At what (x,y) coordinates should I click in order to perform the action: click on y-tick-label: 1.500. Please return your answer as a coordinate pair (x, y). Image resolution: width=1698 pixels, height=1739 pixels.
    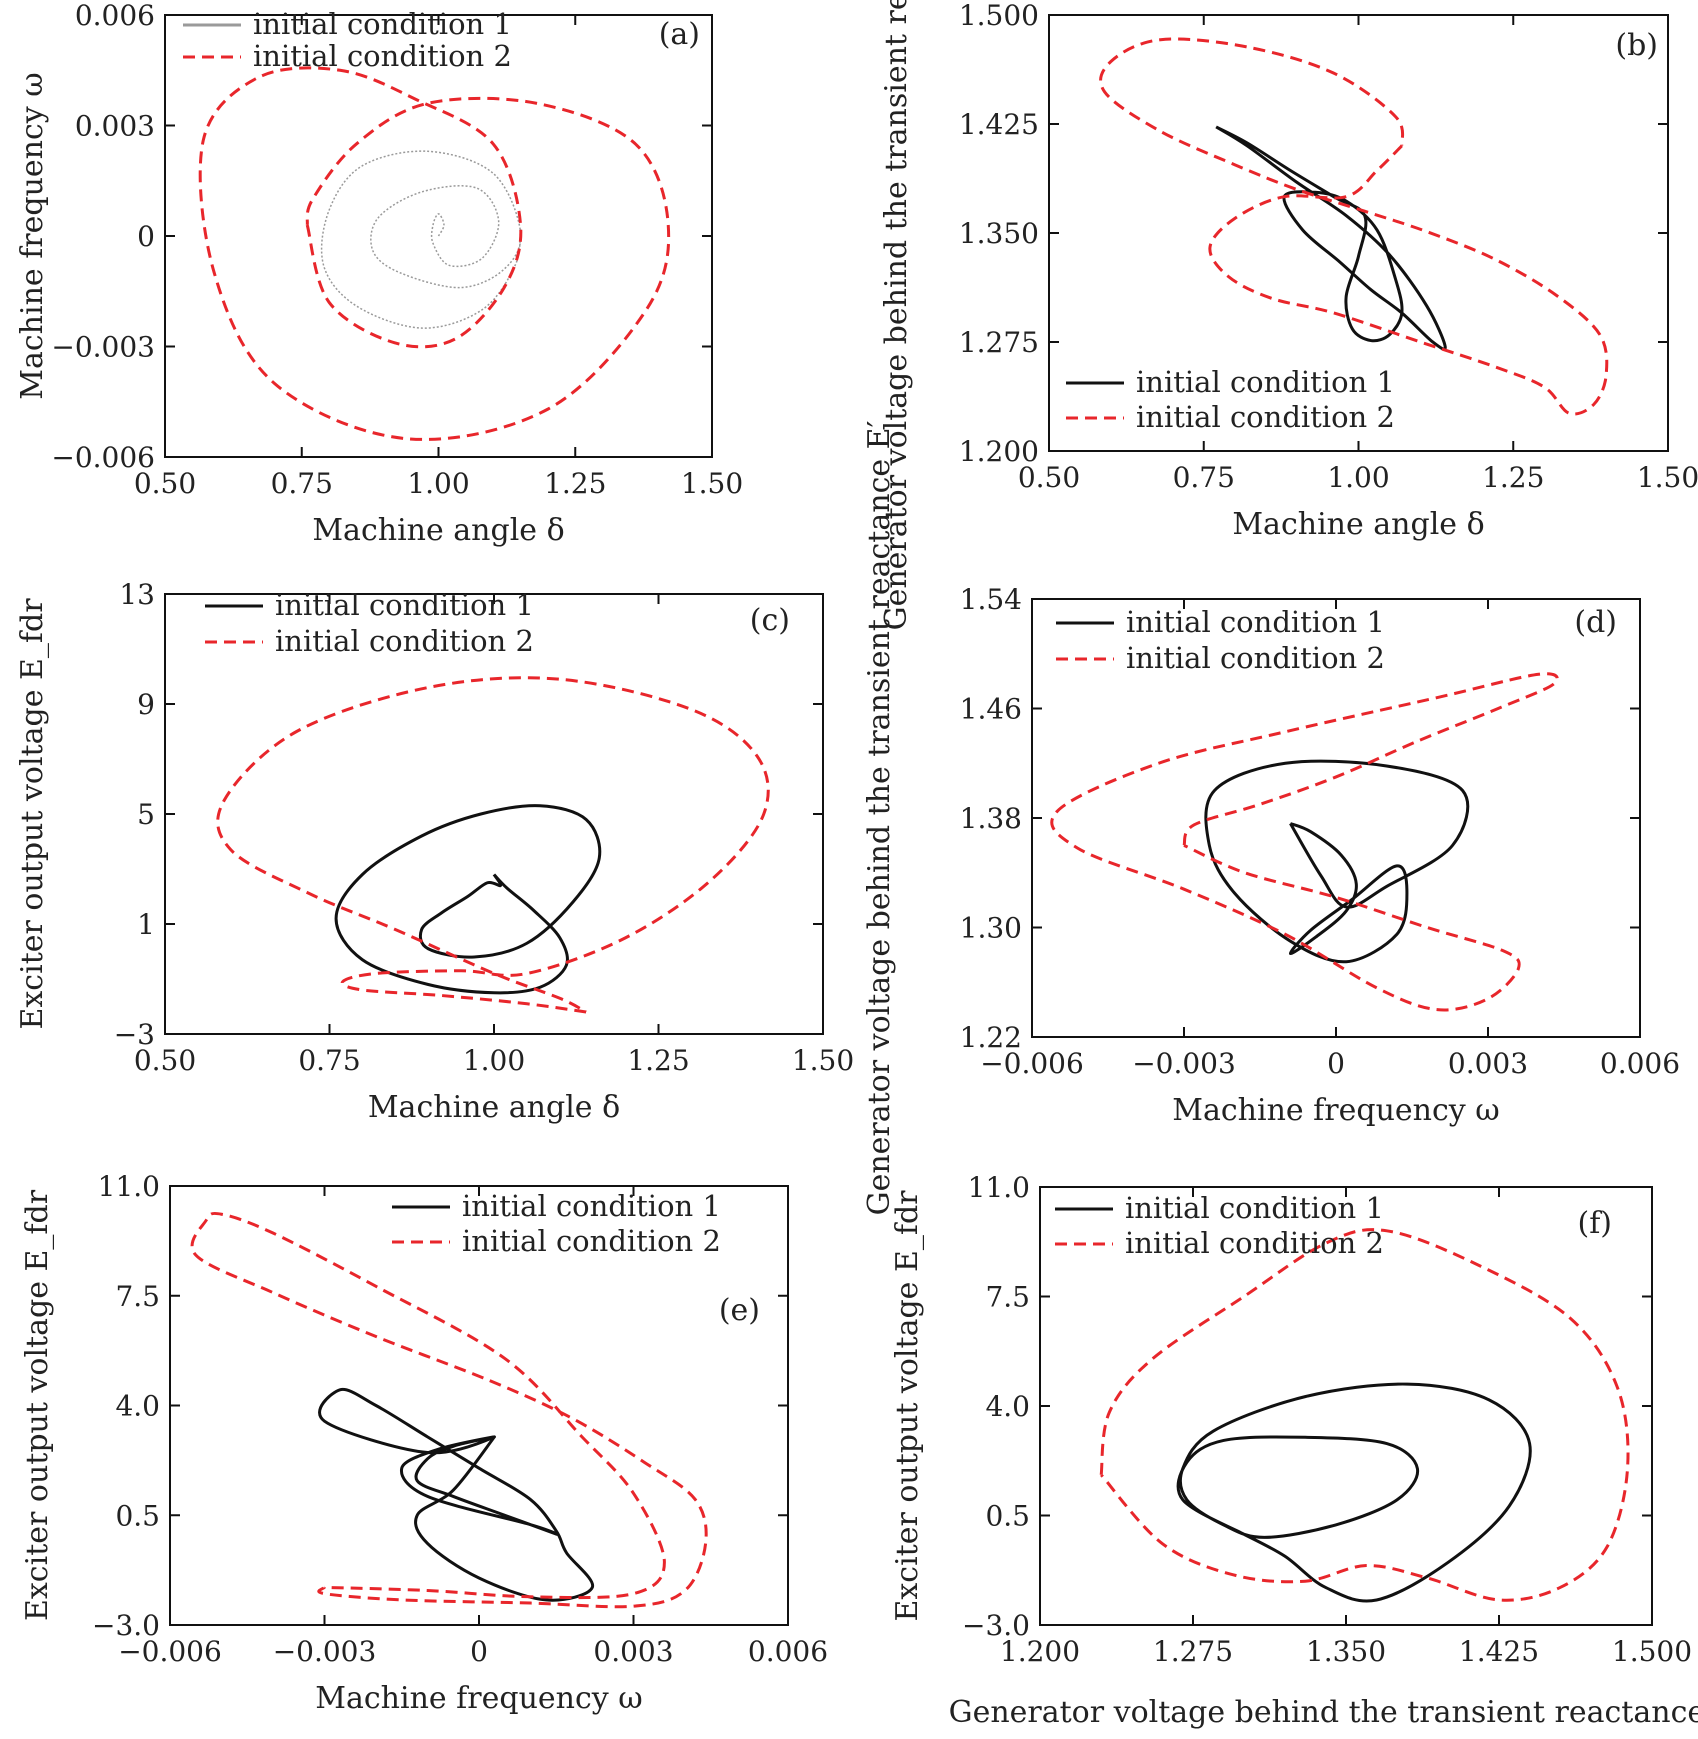
    Looking at the image, I should click on (999, 16).